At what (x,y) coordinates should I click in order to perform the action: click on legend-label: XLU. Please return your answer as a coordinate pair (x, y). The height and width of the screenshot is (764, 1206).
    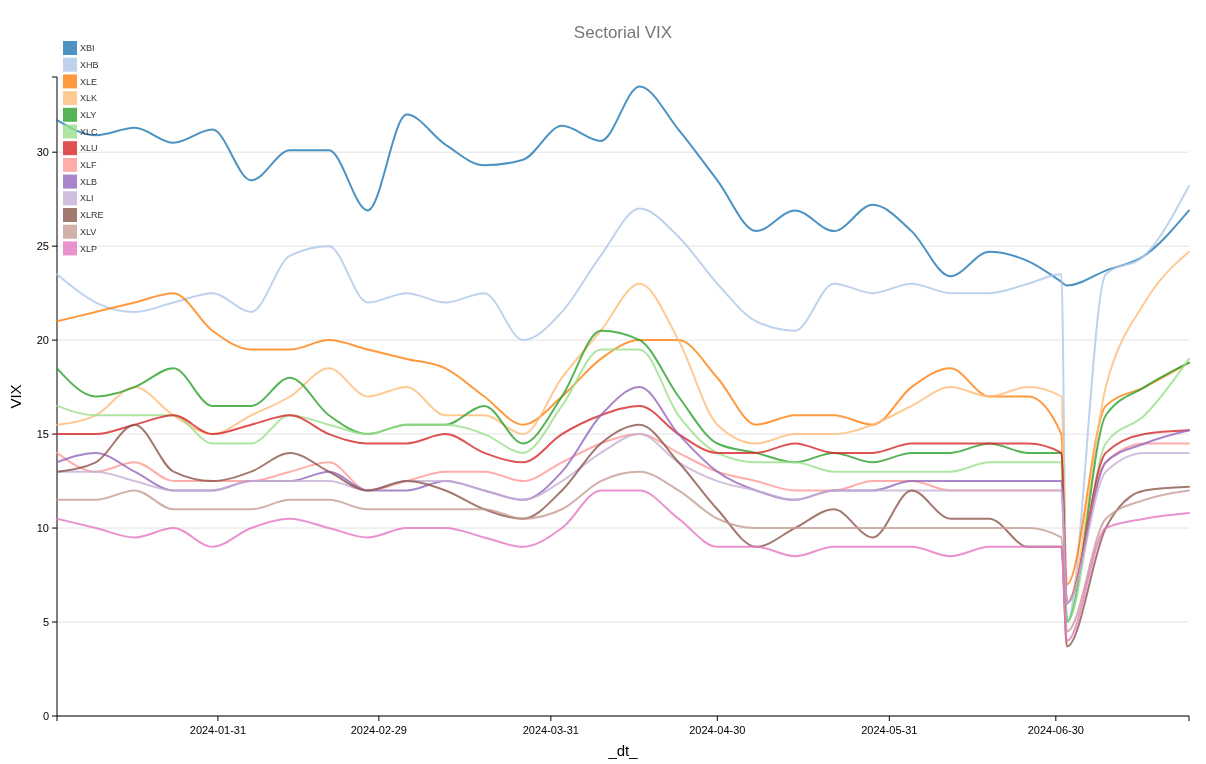
    Looking at the image, I should click on (89, 148).